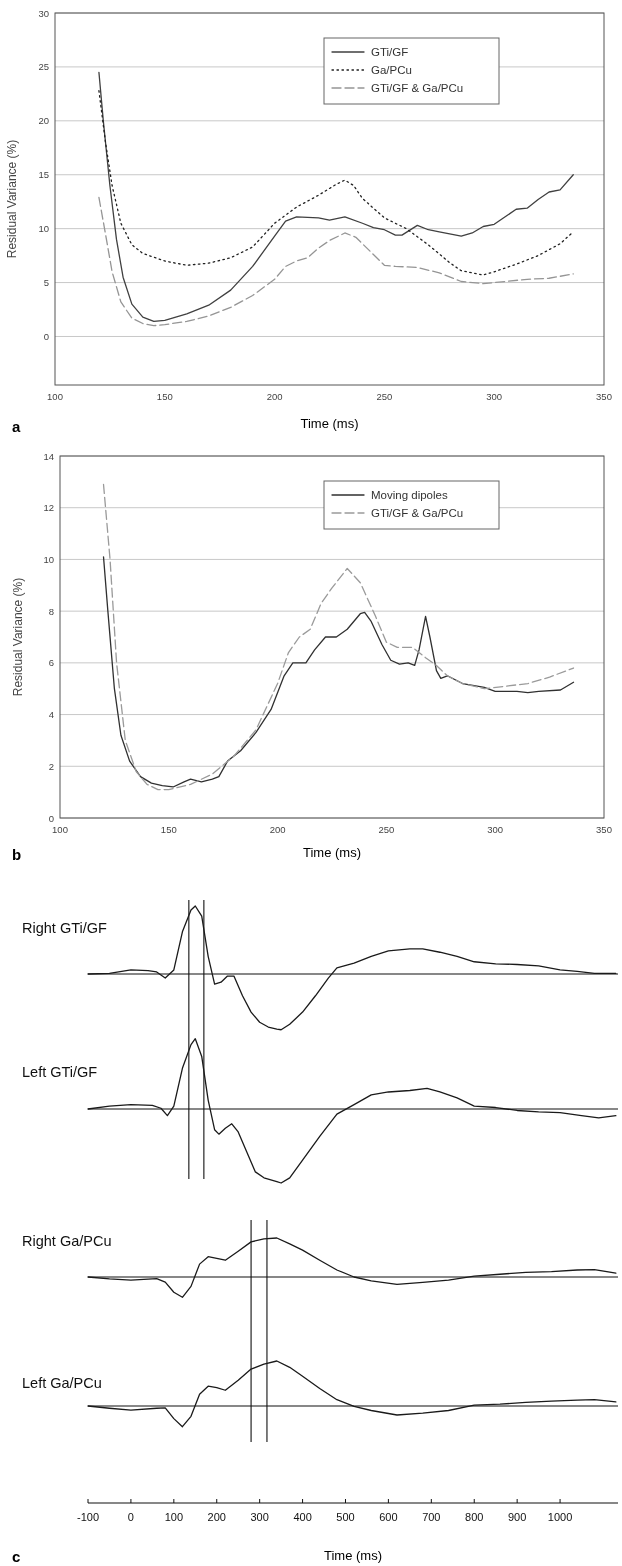 The height and width of the screenshot is (1566, 622). Describe the element at coordinates (51, 663) in the screenshot. I see `y-tick-label: 6` at that location.